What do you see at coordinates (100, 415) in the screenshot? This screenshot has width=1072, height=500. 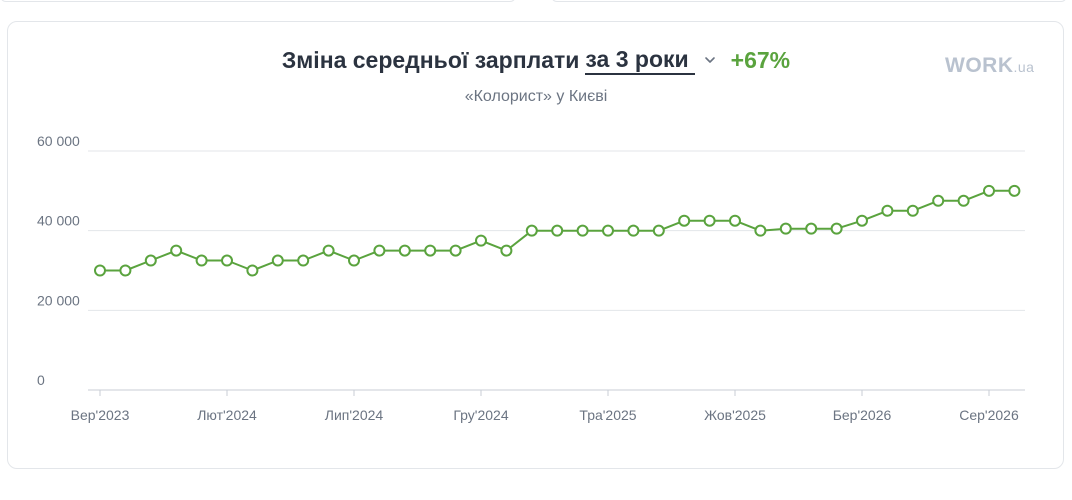 I see `x-tick-label: Вер'2023` at bounding box center [100, 415].